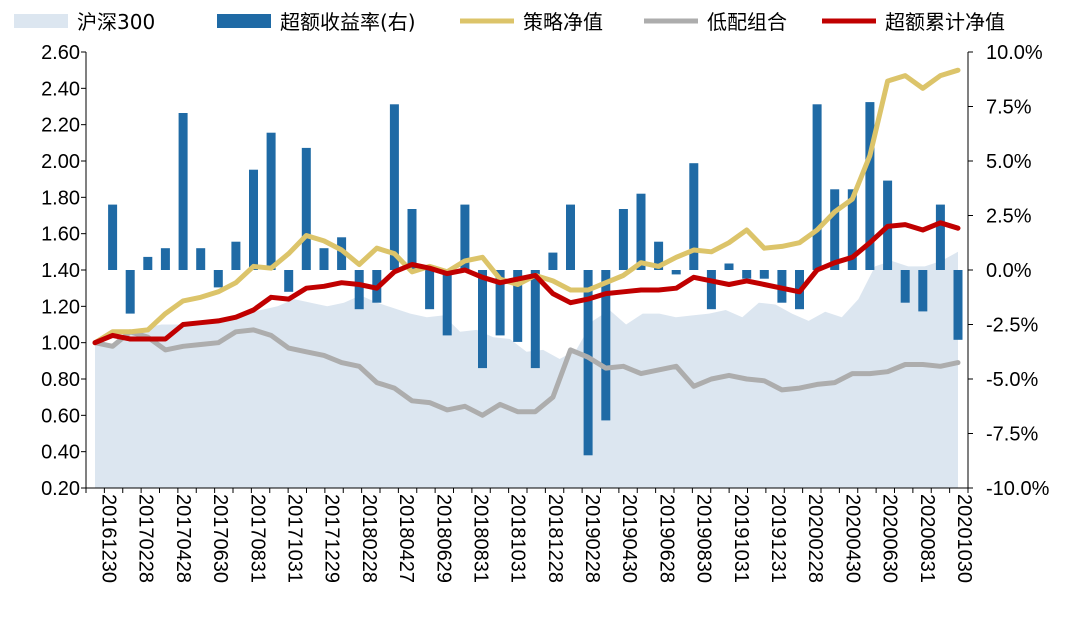 Image resolution: width=1074 pixels, height=621 pixels. What do you see at coordinates (666, 538) in the screenshot?
I see `x-tick-label: 20190628` at bounding box center [666, 538].